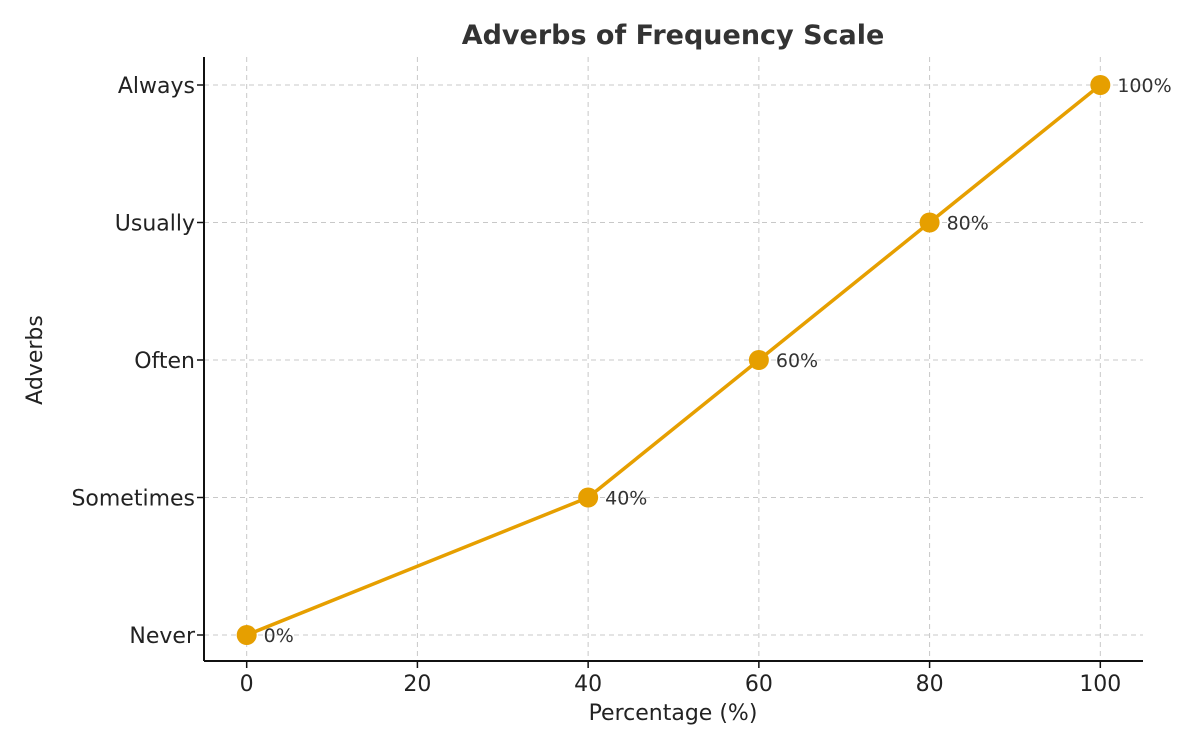 This screenshot has width=1200, height=750. Describe the element at coordinates (164, 361) in the screenshot. I see `y-tick-label: Often` at that location.